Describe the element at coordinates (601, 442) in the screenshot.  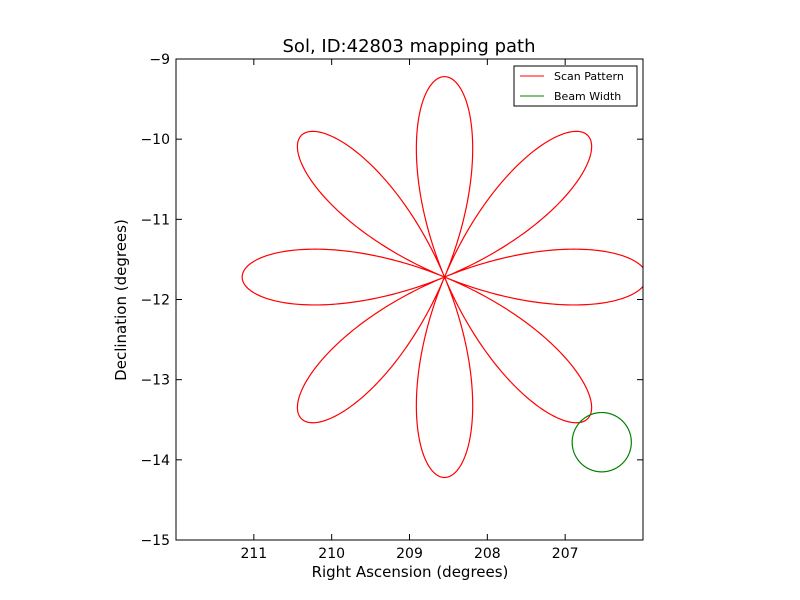
I see `series-line-beam-width` at that location.